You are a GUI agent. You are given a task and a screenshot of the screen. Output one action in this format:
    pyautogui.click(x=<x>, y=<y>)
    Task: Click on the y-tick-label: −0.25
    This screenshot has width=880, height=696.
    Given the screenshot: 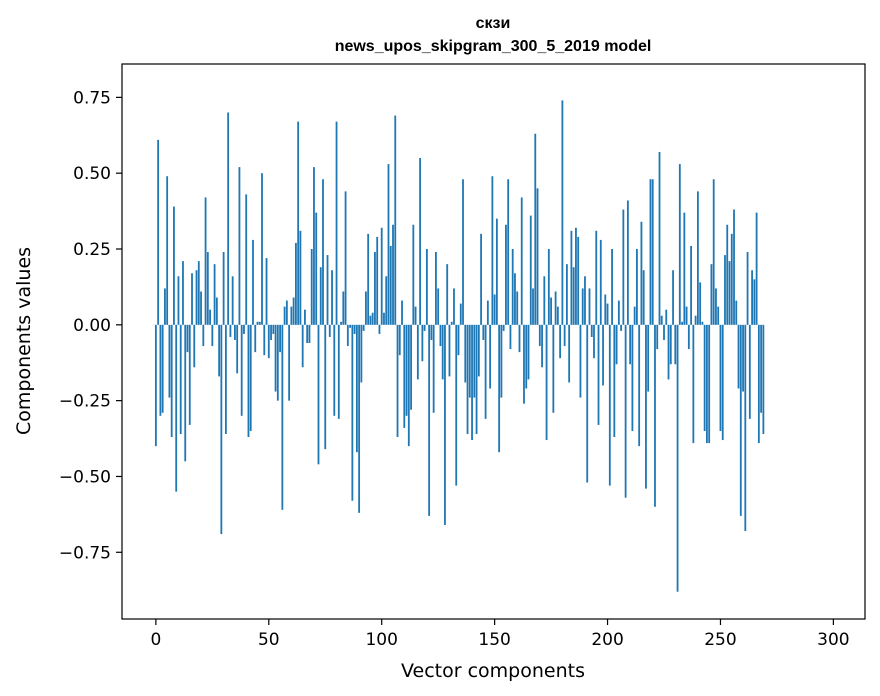 What is the action you would take?
    pyautogui.click(x=85, y=402)
    